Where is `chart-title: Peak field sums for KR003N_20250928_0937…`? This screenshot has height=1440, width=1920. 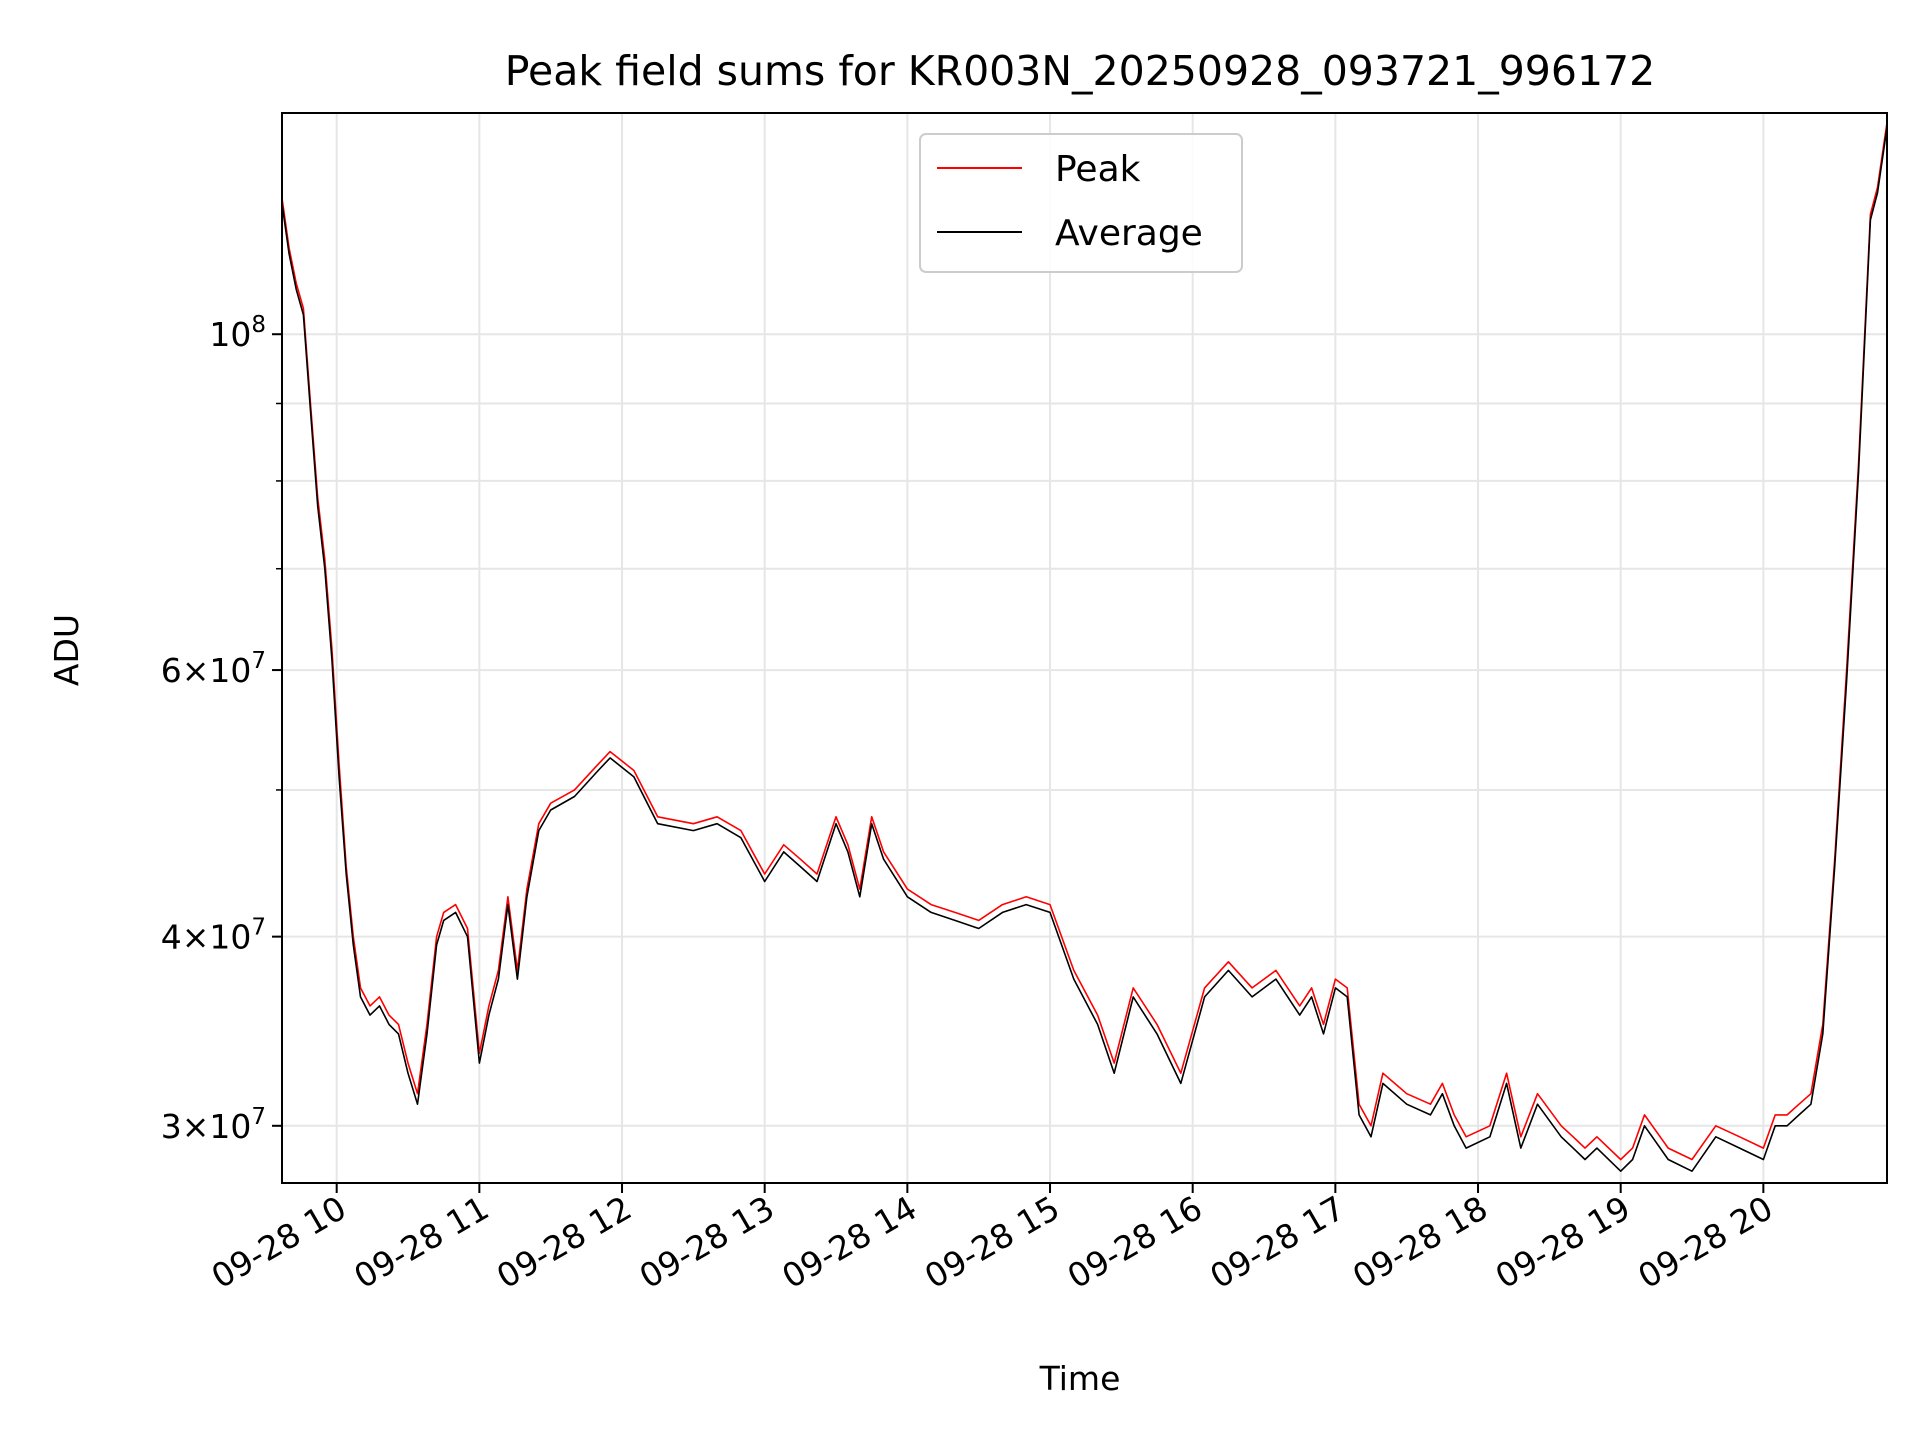
chart-title: Peak field sums for KR003N_20250928_0937… is located at coordinates (1080, 71).